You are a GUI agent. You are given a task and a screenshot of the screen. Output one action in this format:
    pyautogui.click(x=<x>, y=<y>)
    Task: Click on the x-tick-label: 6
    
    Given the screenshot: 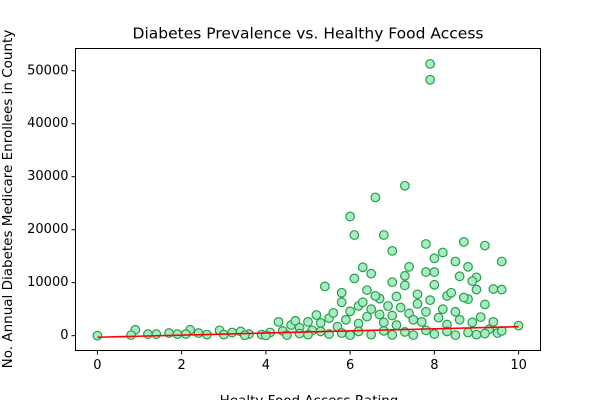 What is the action you would take?
    pyautogui.click(x=350, y=365)
    